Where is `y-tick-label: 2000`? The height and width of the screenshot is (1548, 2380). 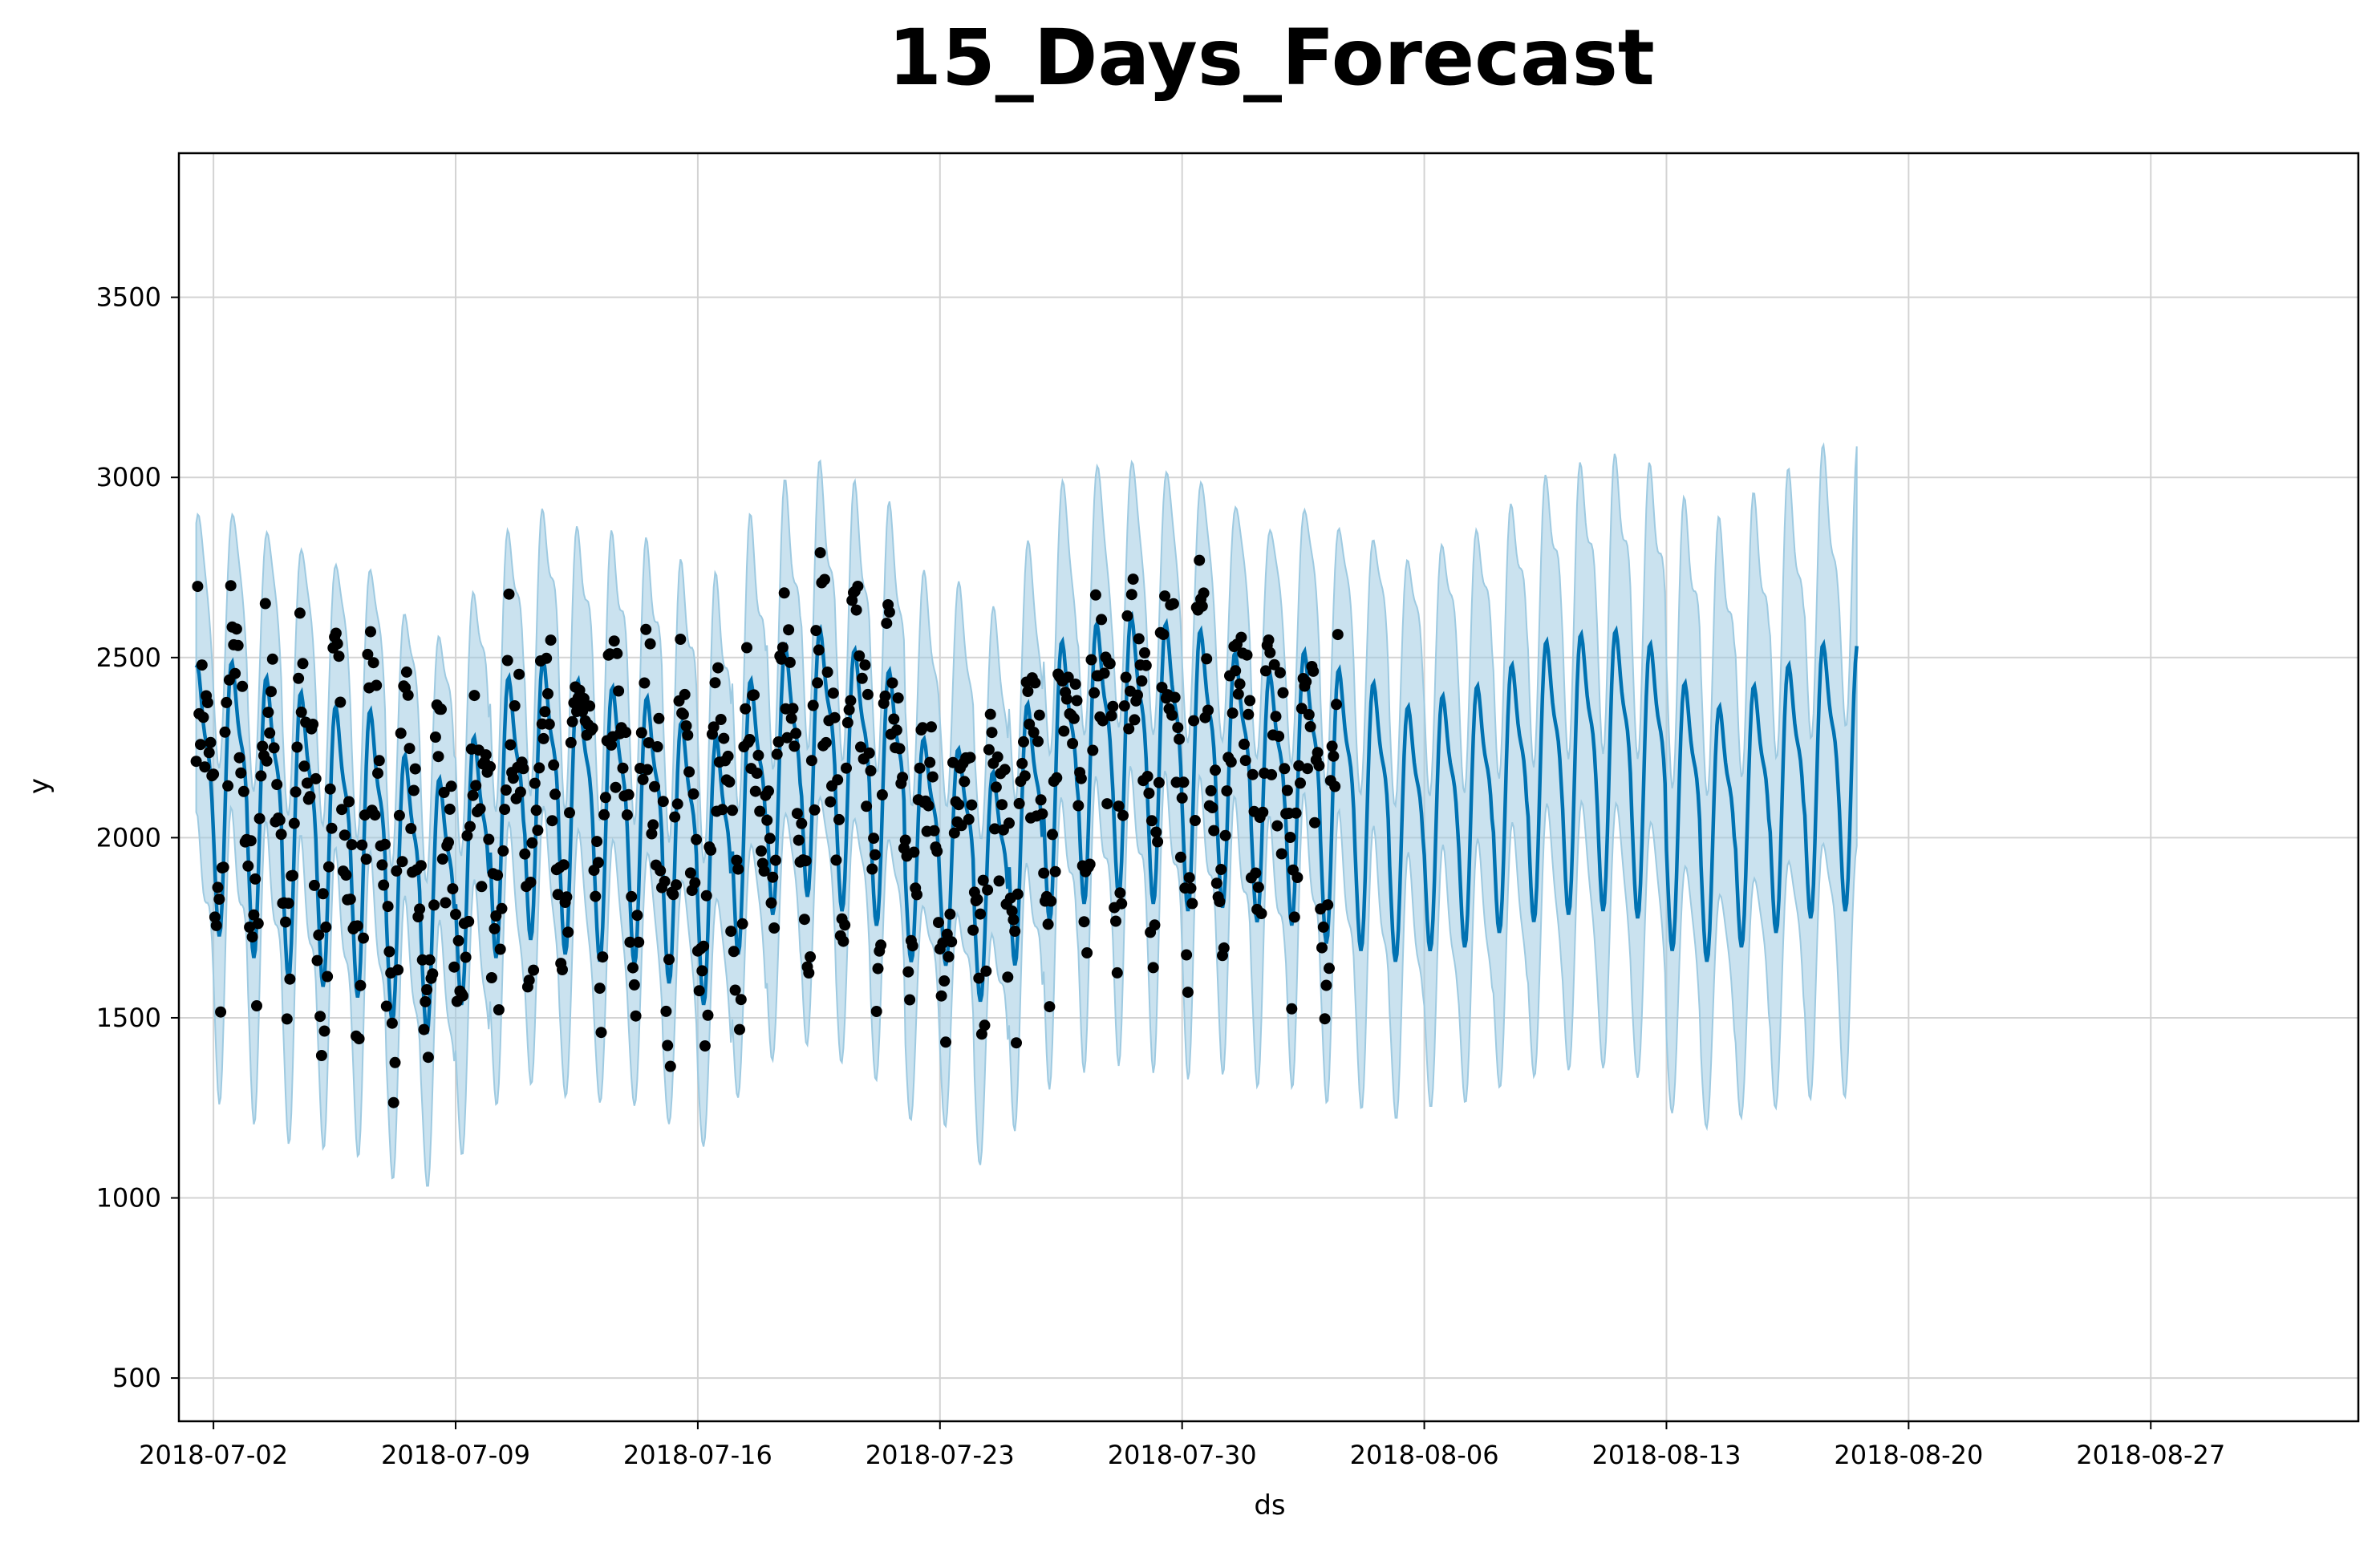 y-tick-label: 2000 is located at coordinates (128, 837).